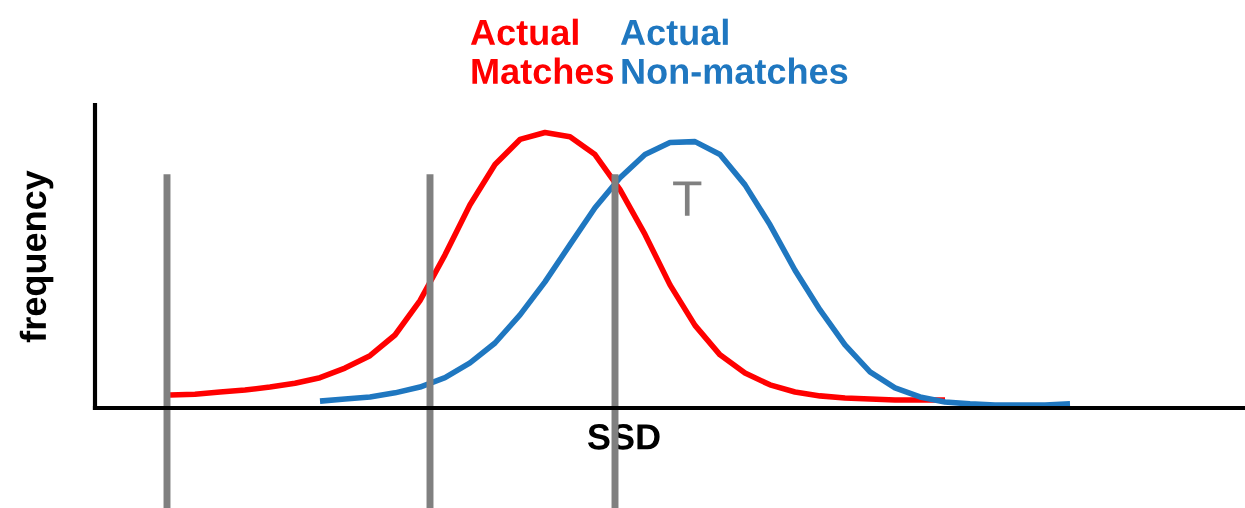 The width and height of the screenshot is (1245, 508). Describe the element at coordinates (542, 51) in the screenshot. I see `series-label: Actual Matches` at that location.